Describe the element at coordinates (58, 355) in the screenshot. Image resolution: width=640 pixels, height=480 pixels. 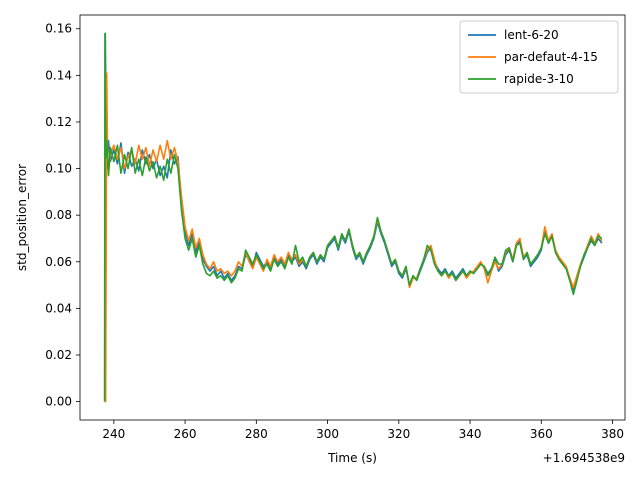
I see `y-tick-label: 0.02` at that location.